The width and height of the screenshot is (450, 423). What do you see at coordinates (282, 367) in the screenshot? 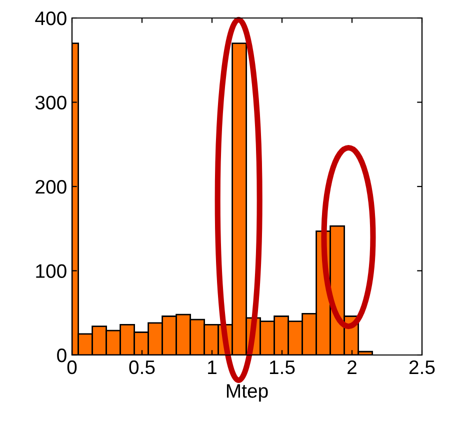
I see `x-tick-label: 1.5` at bounding box center [282, 367].